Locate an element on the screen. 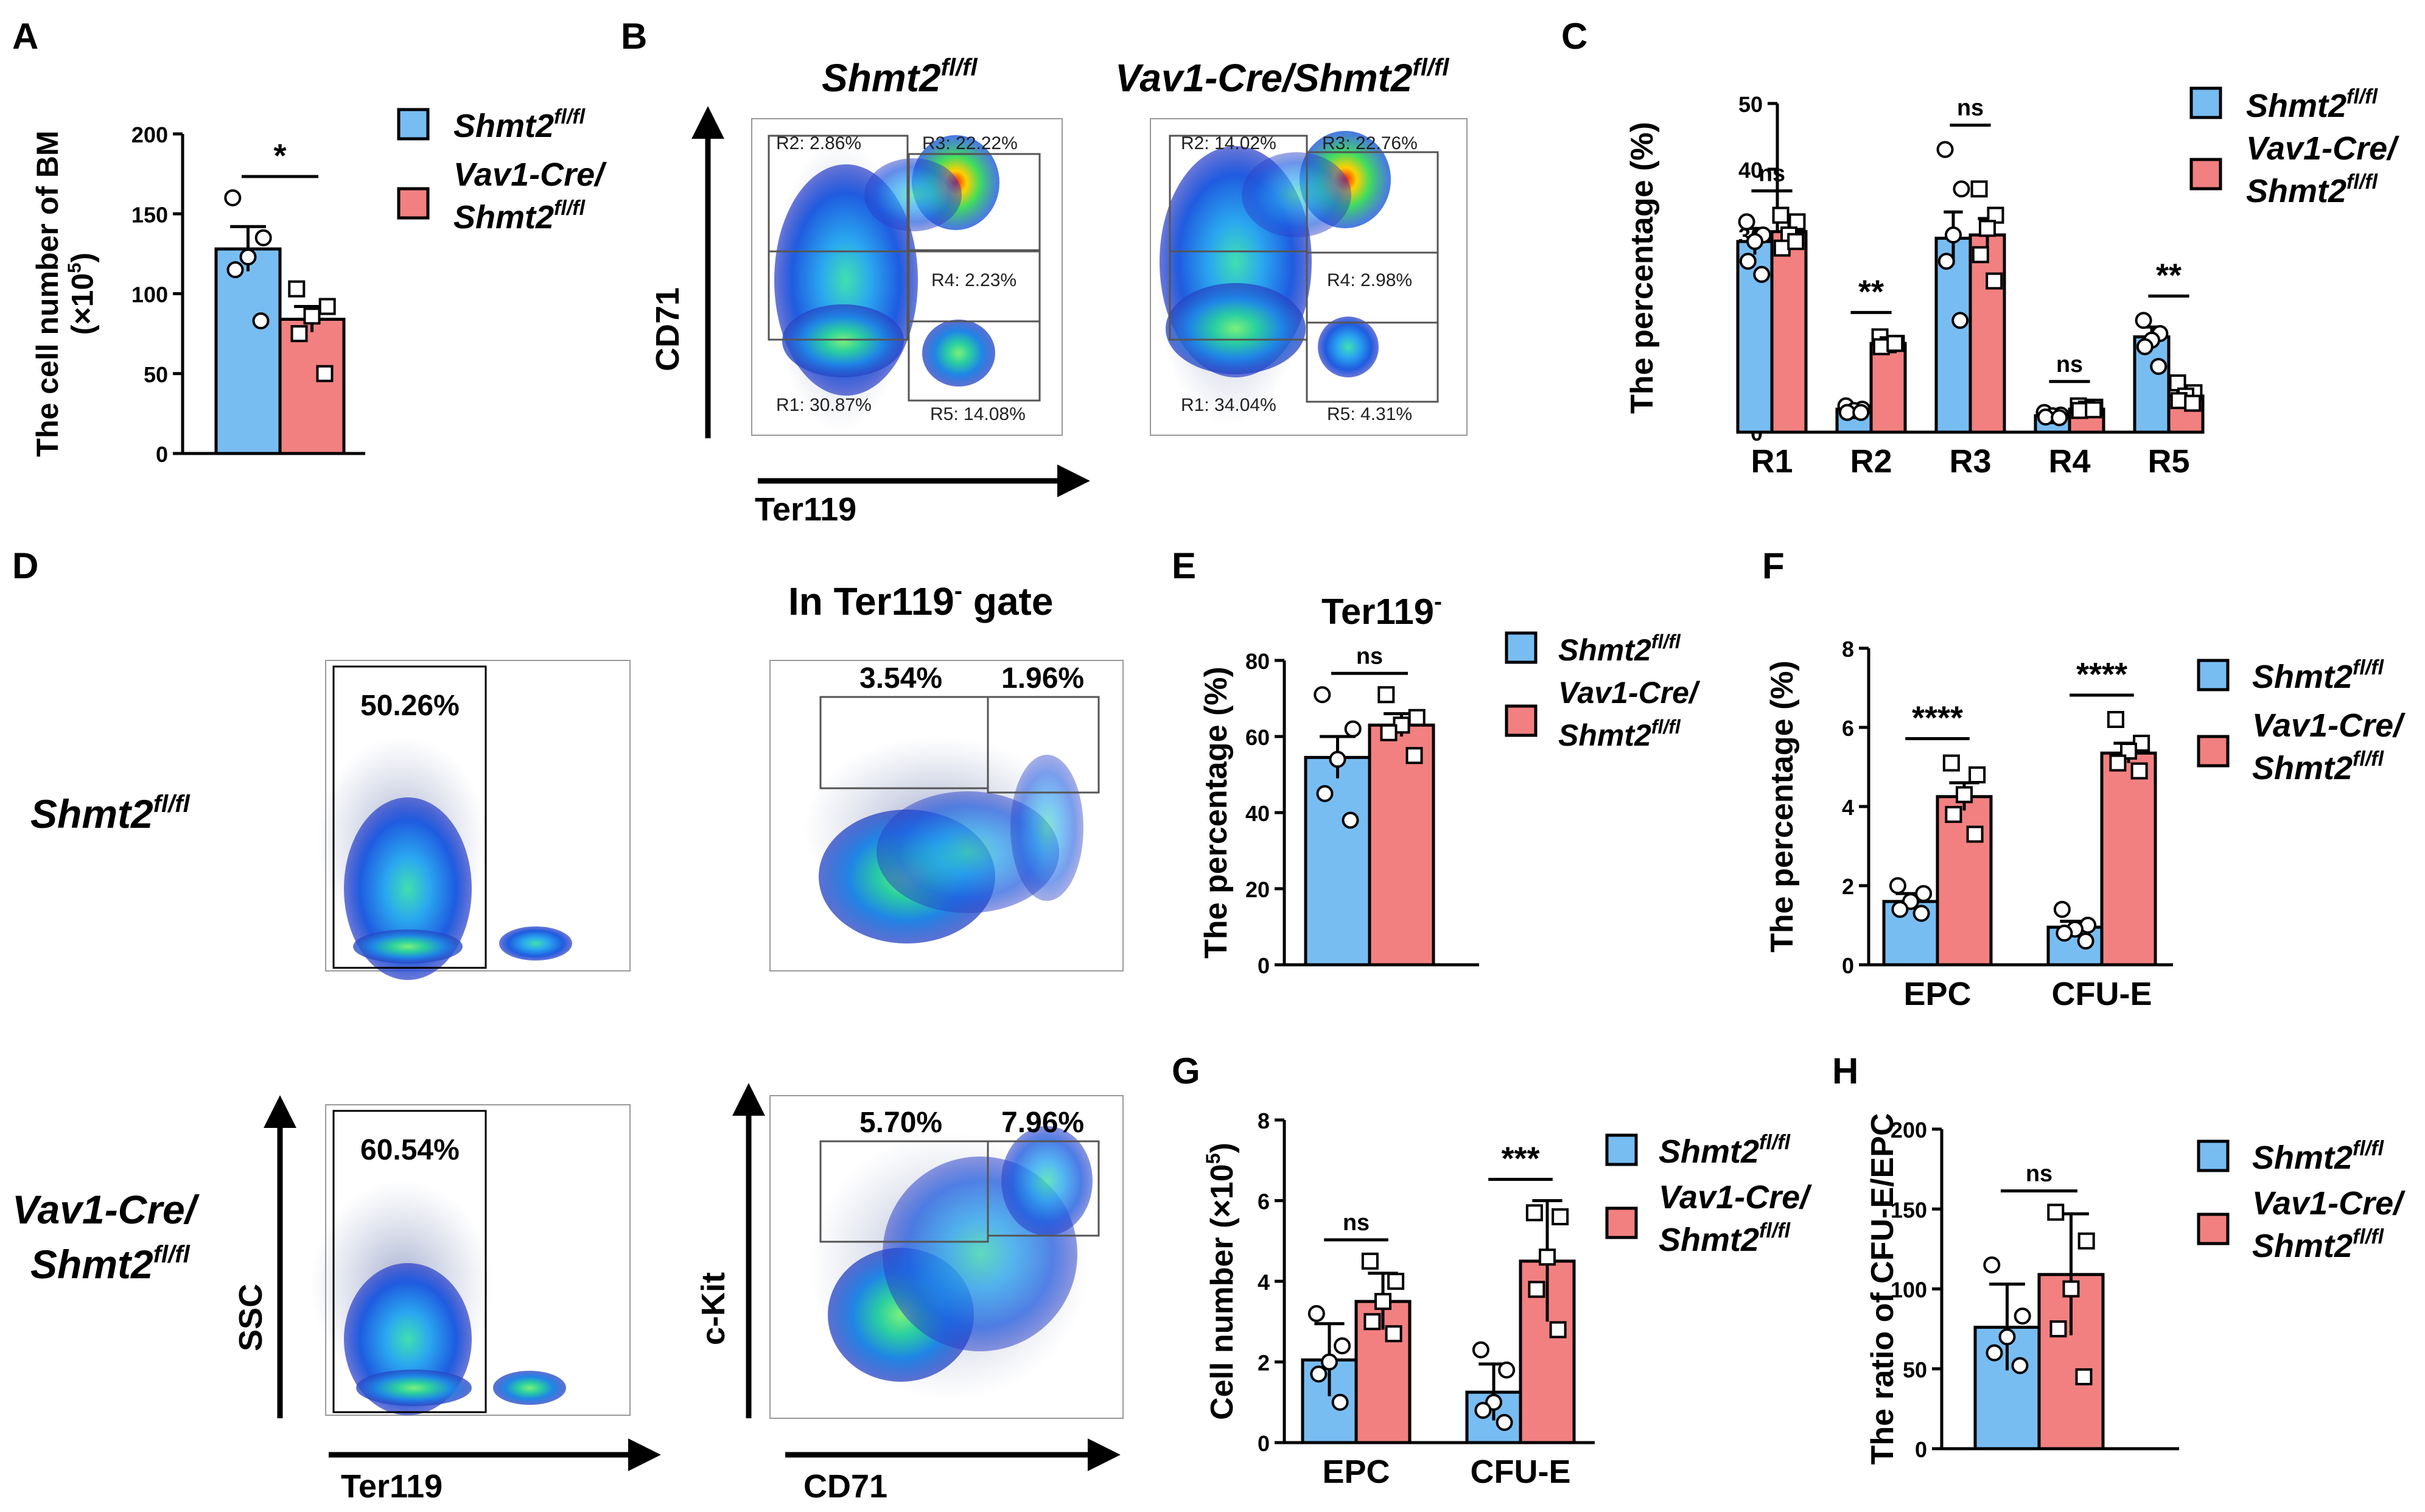  e-bar-control is located at coordinates (1337, 861).